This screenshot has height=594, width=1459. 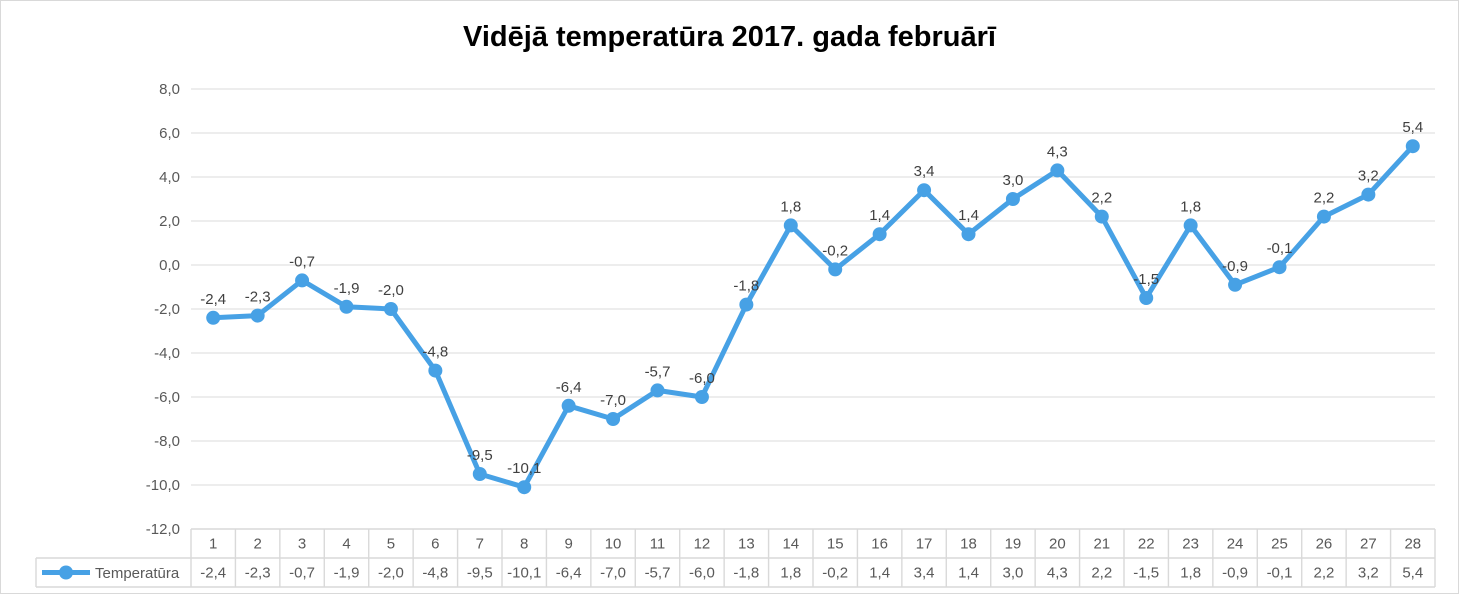 What do you see at coordinates (213, 544) in the screenshot?
I see `day-header-cell: 1` at bounding box center [213, 544].